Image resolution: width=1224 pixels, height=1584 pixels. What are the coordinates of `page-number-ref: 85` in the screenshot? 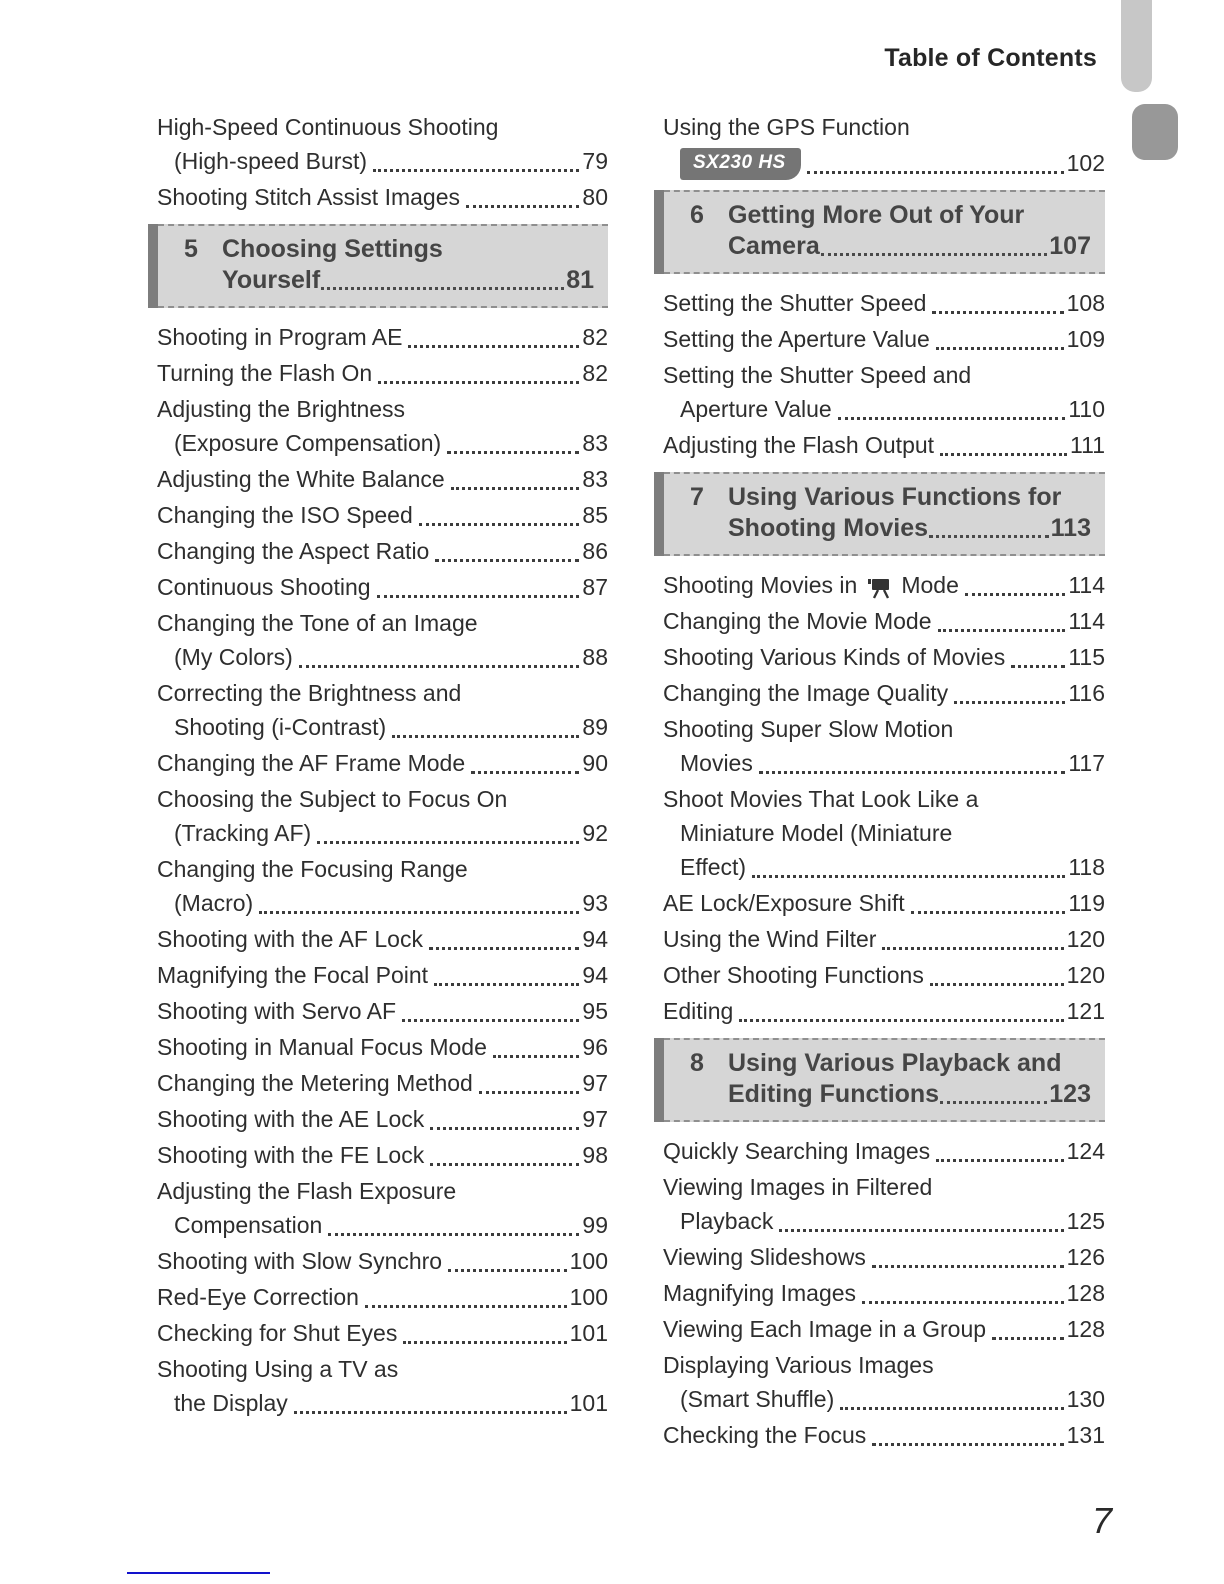 It's located at (595, 515).